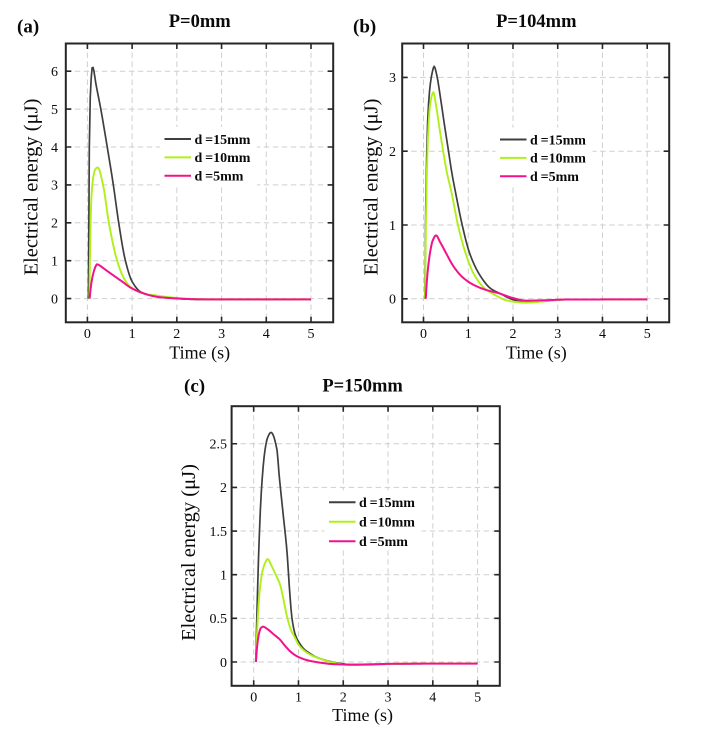  Describe the element at coordinates (219, 445) in the screenshot. I see `svg-text: 2.5` at that location.